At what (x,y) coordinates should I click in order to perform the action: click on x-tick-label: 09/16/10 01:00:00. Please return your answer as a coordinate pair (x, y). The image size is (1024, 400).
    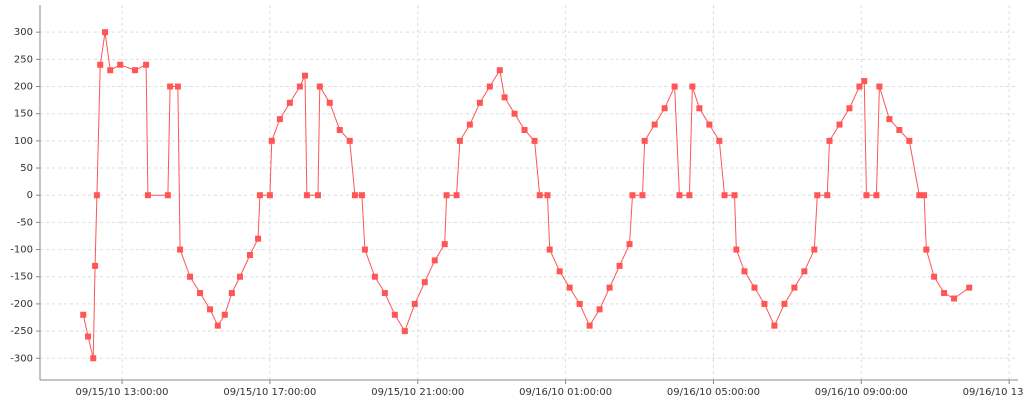
    Looking at the image, I should click on (565, 392).